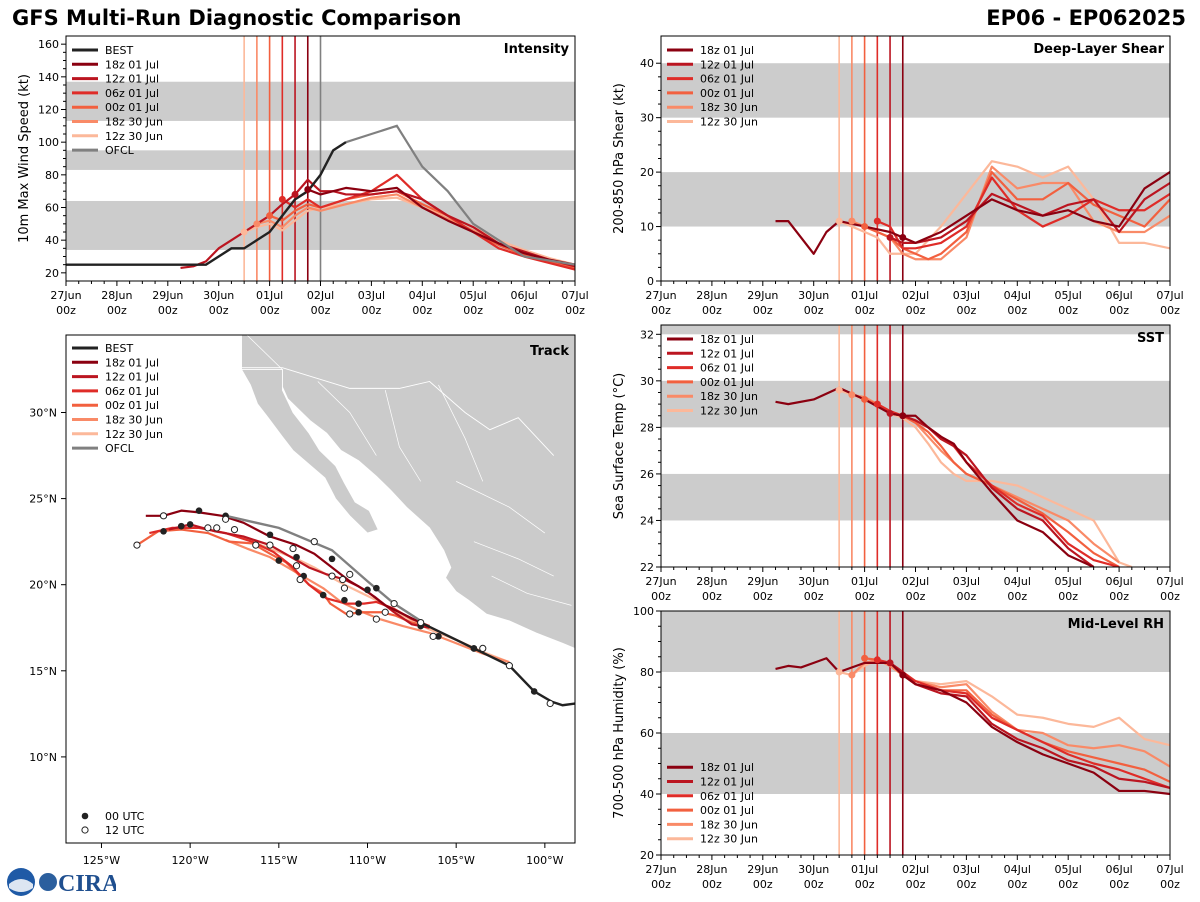 This screenshot has height=902, width=1200. I want to click on x-tick-label: 105°W, so click(455, 860).